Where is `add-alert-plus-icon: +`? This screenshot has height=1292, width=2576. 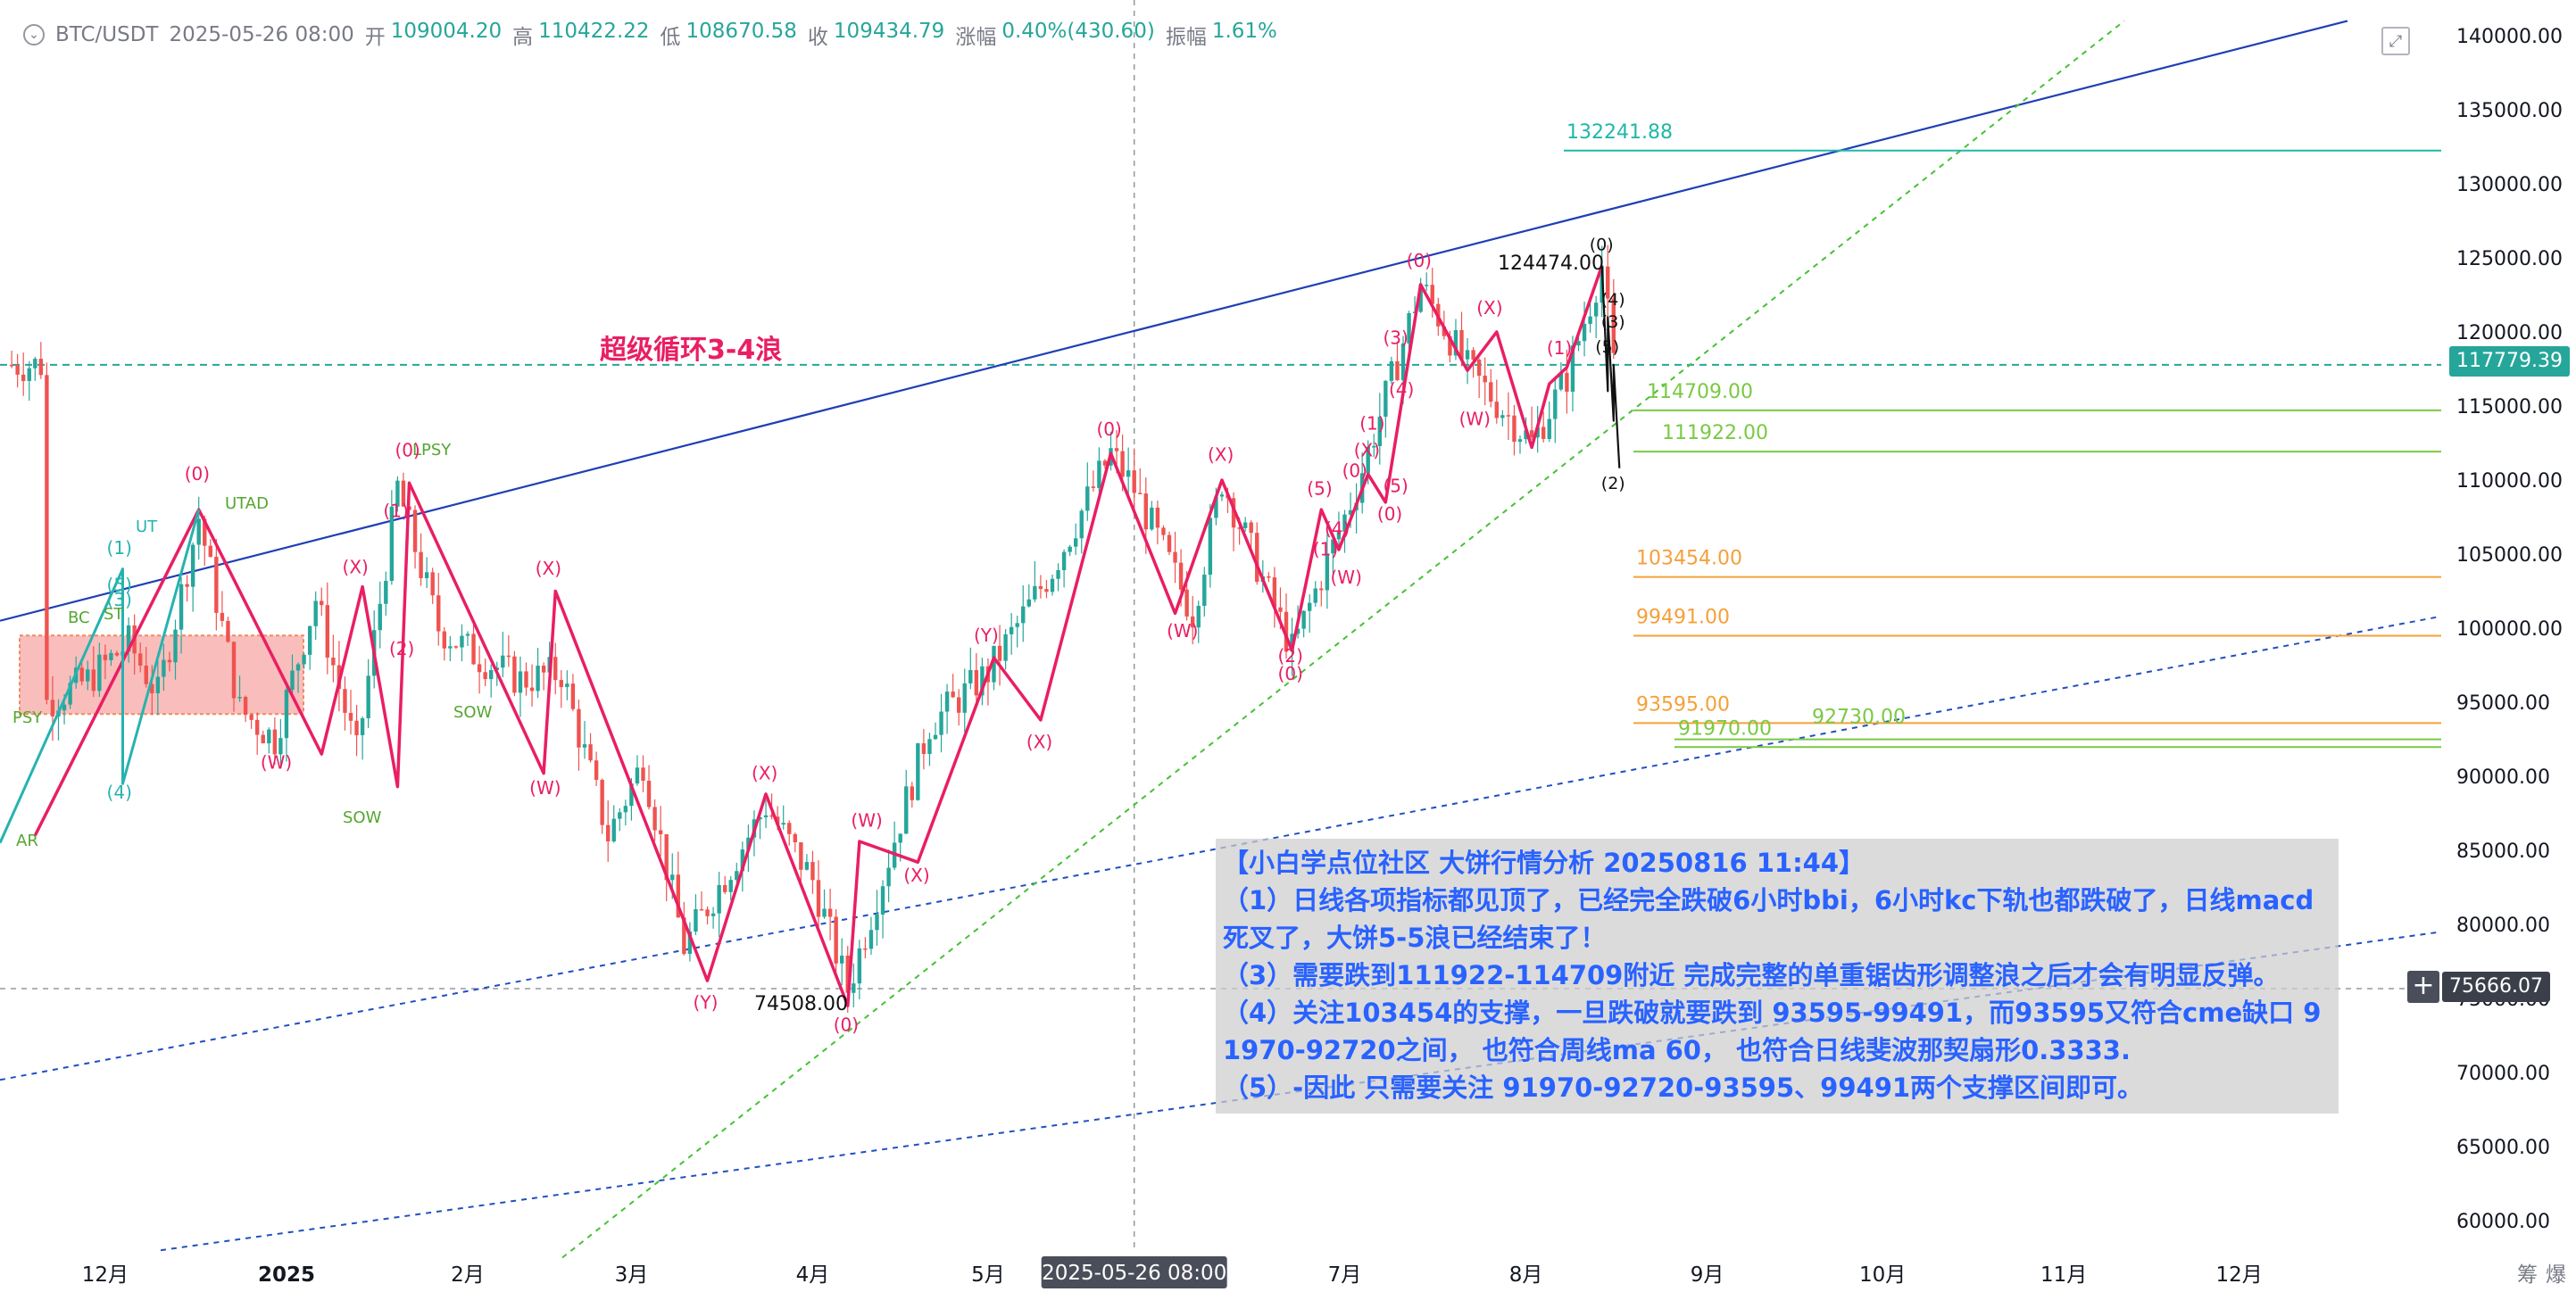
add-alert-plus-icon: + is located at coordinates (2423, 987).